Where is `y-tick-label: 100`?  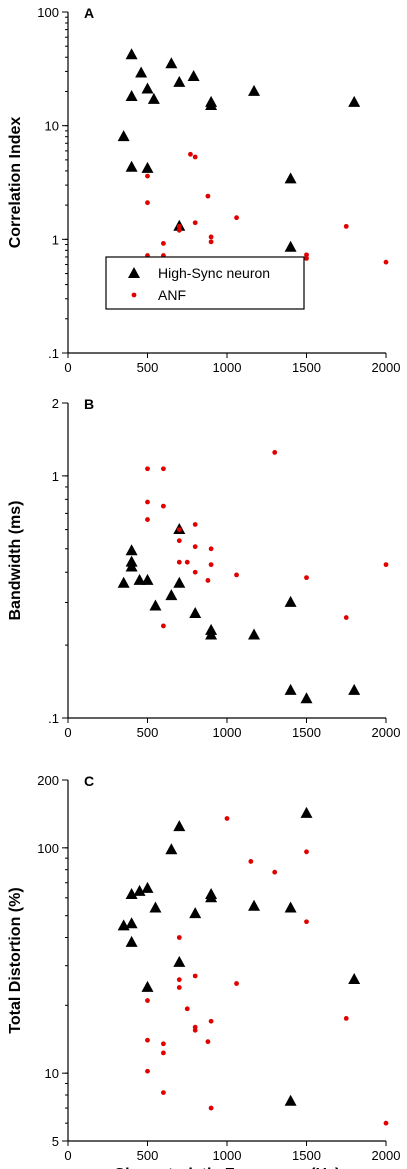 y-tick-label: 100 is located at coordinates (48, 12).